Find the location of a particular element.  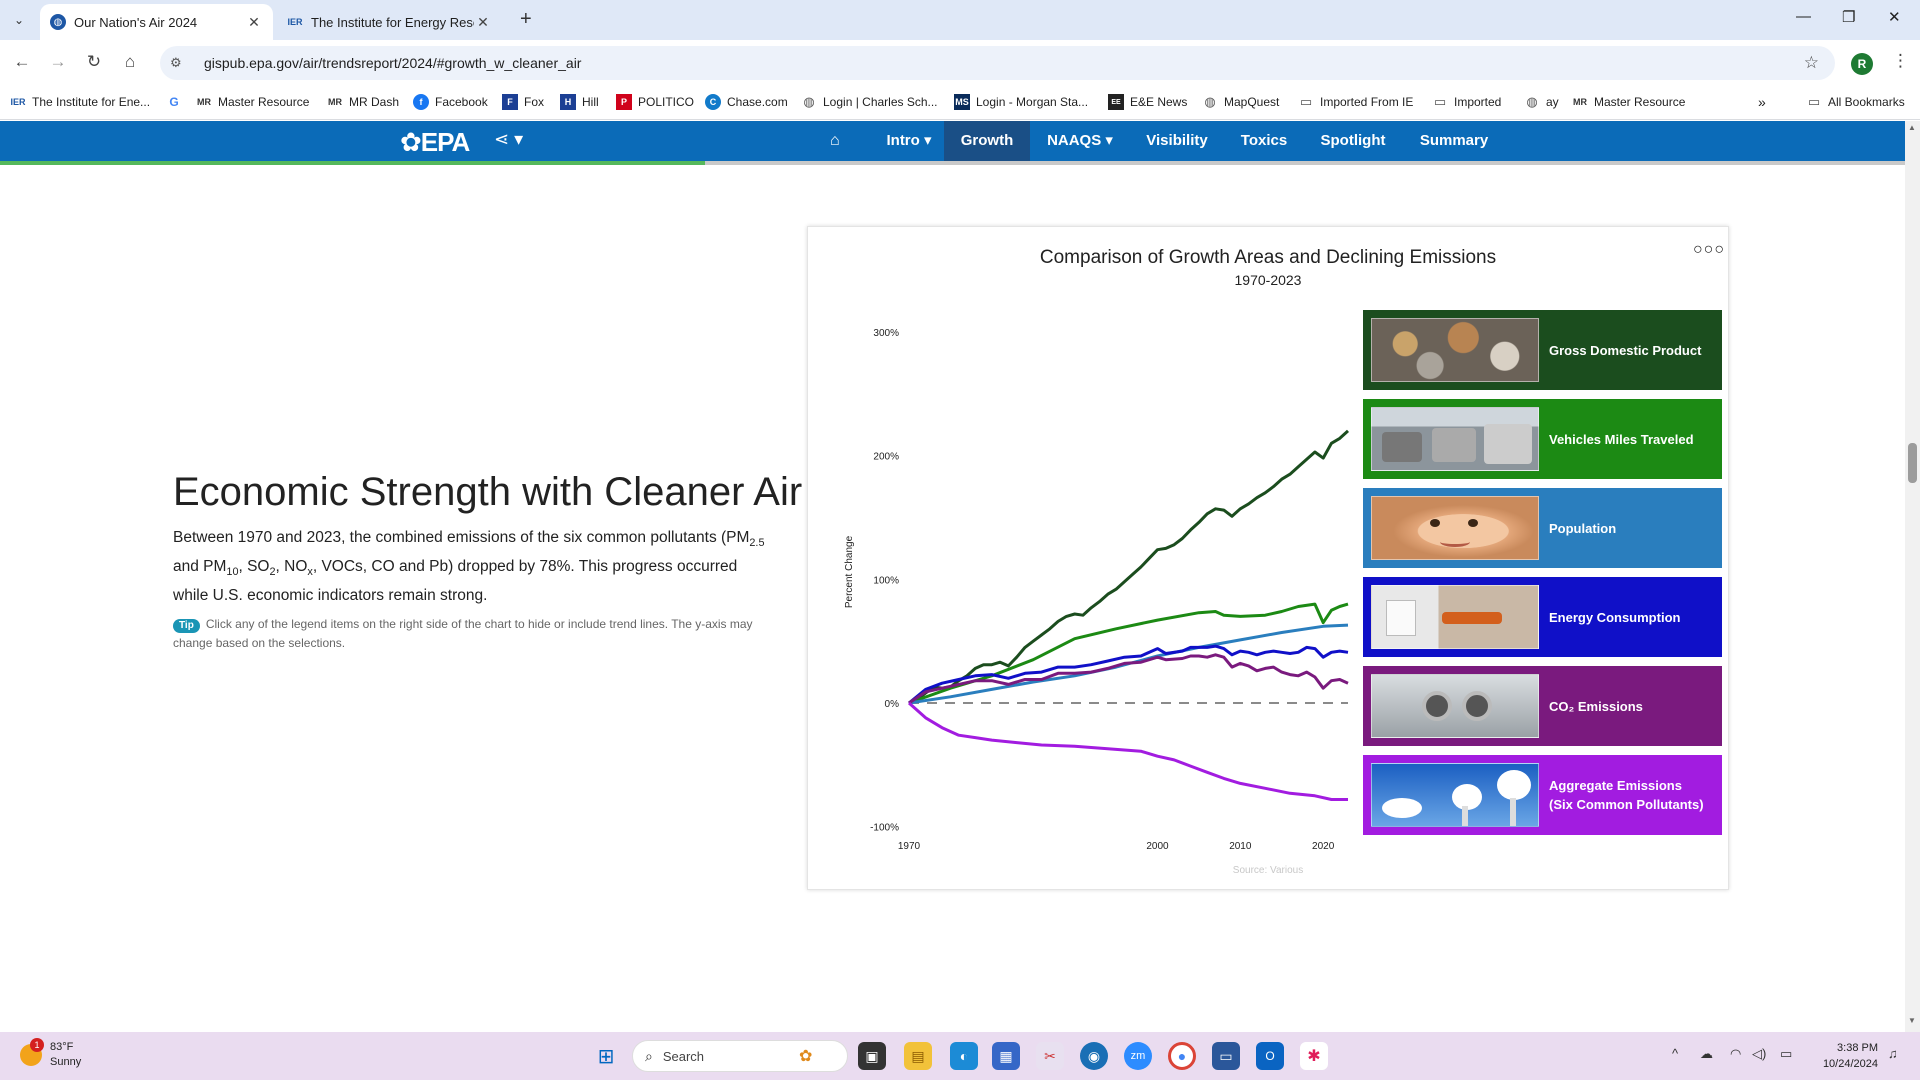

bookmark-facebook: f Facebook is located at coordinates (450, 102).